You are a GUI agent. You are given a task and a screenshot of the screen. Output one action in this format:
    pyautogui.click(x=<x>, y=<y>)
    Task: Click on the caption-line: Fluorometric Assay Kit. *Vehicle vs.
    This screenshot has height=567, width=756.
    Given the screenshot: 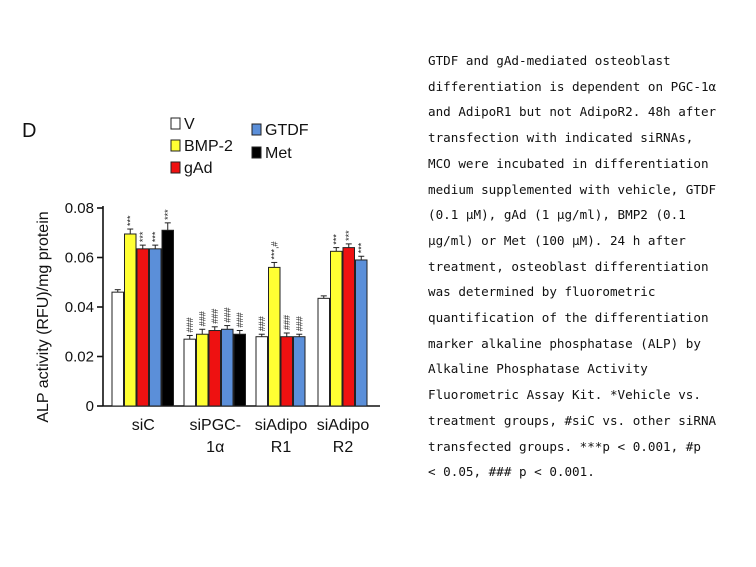 What is the action you would take?
    pyautogui.click(x=564, y=395)
    